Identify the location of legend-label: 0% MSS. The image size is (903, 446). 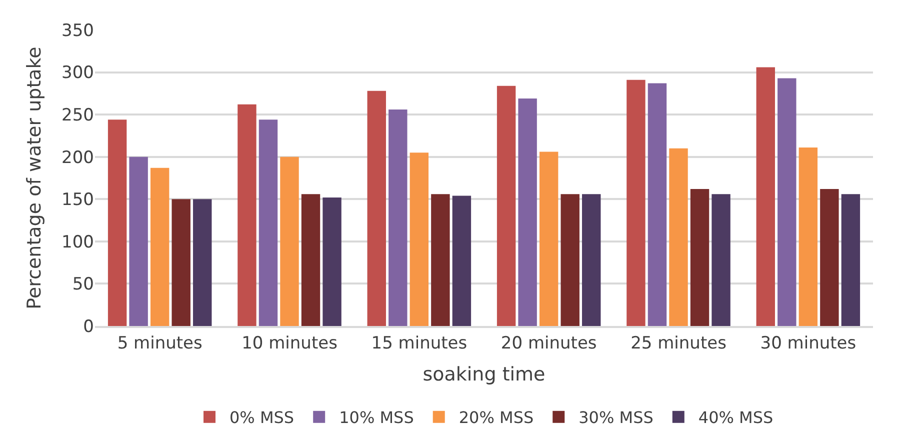
(262, 418).